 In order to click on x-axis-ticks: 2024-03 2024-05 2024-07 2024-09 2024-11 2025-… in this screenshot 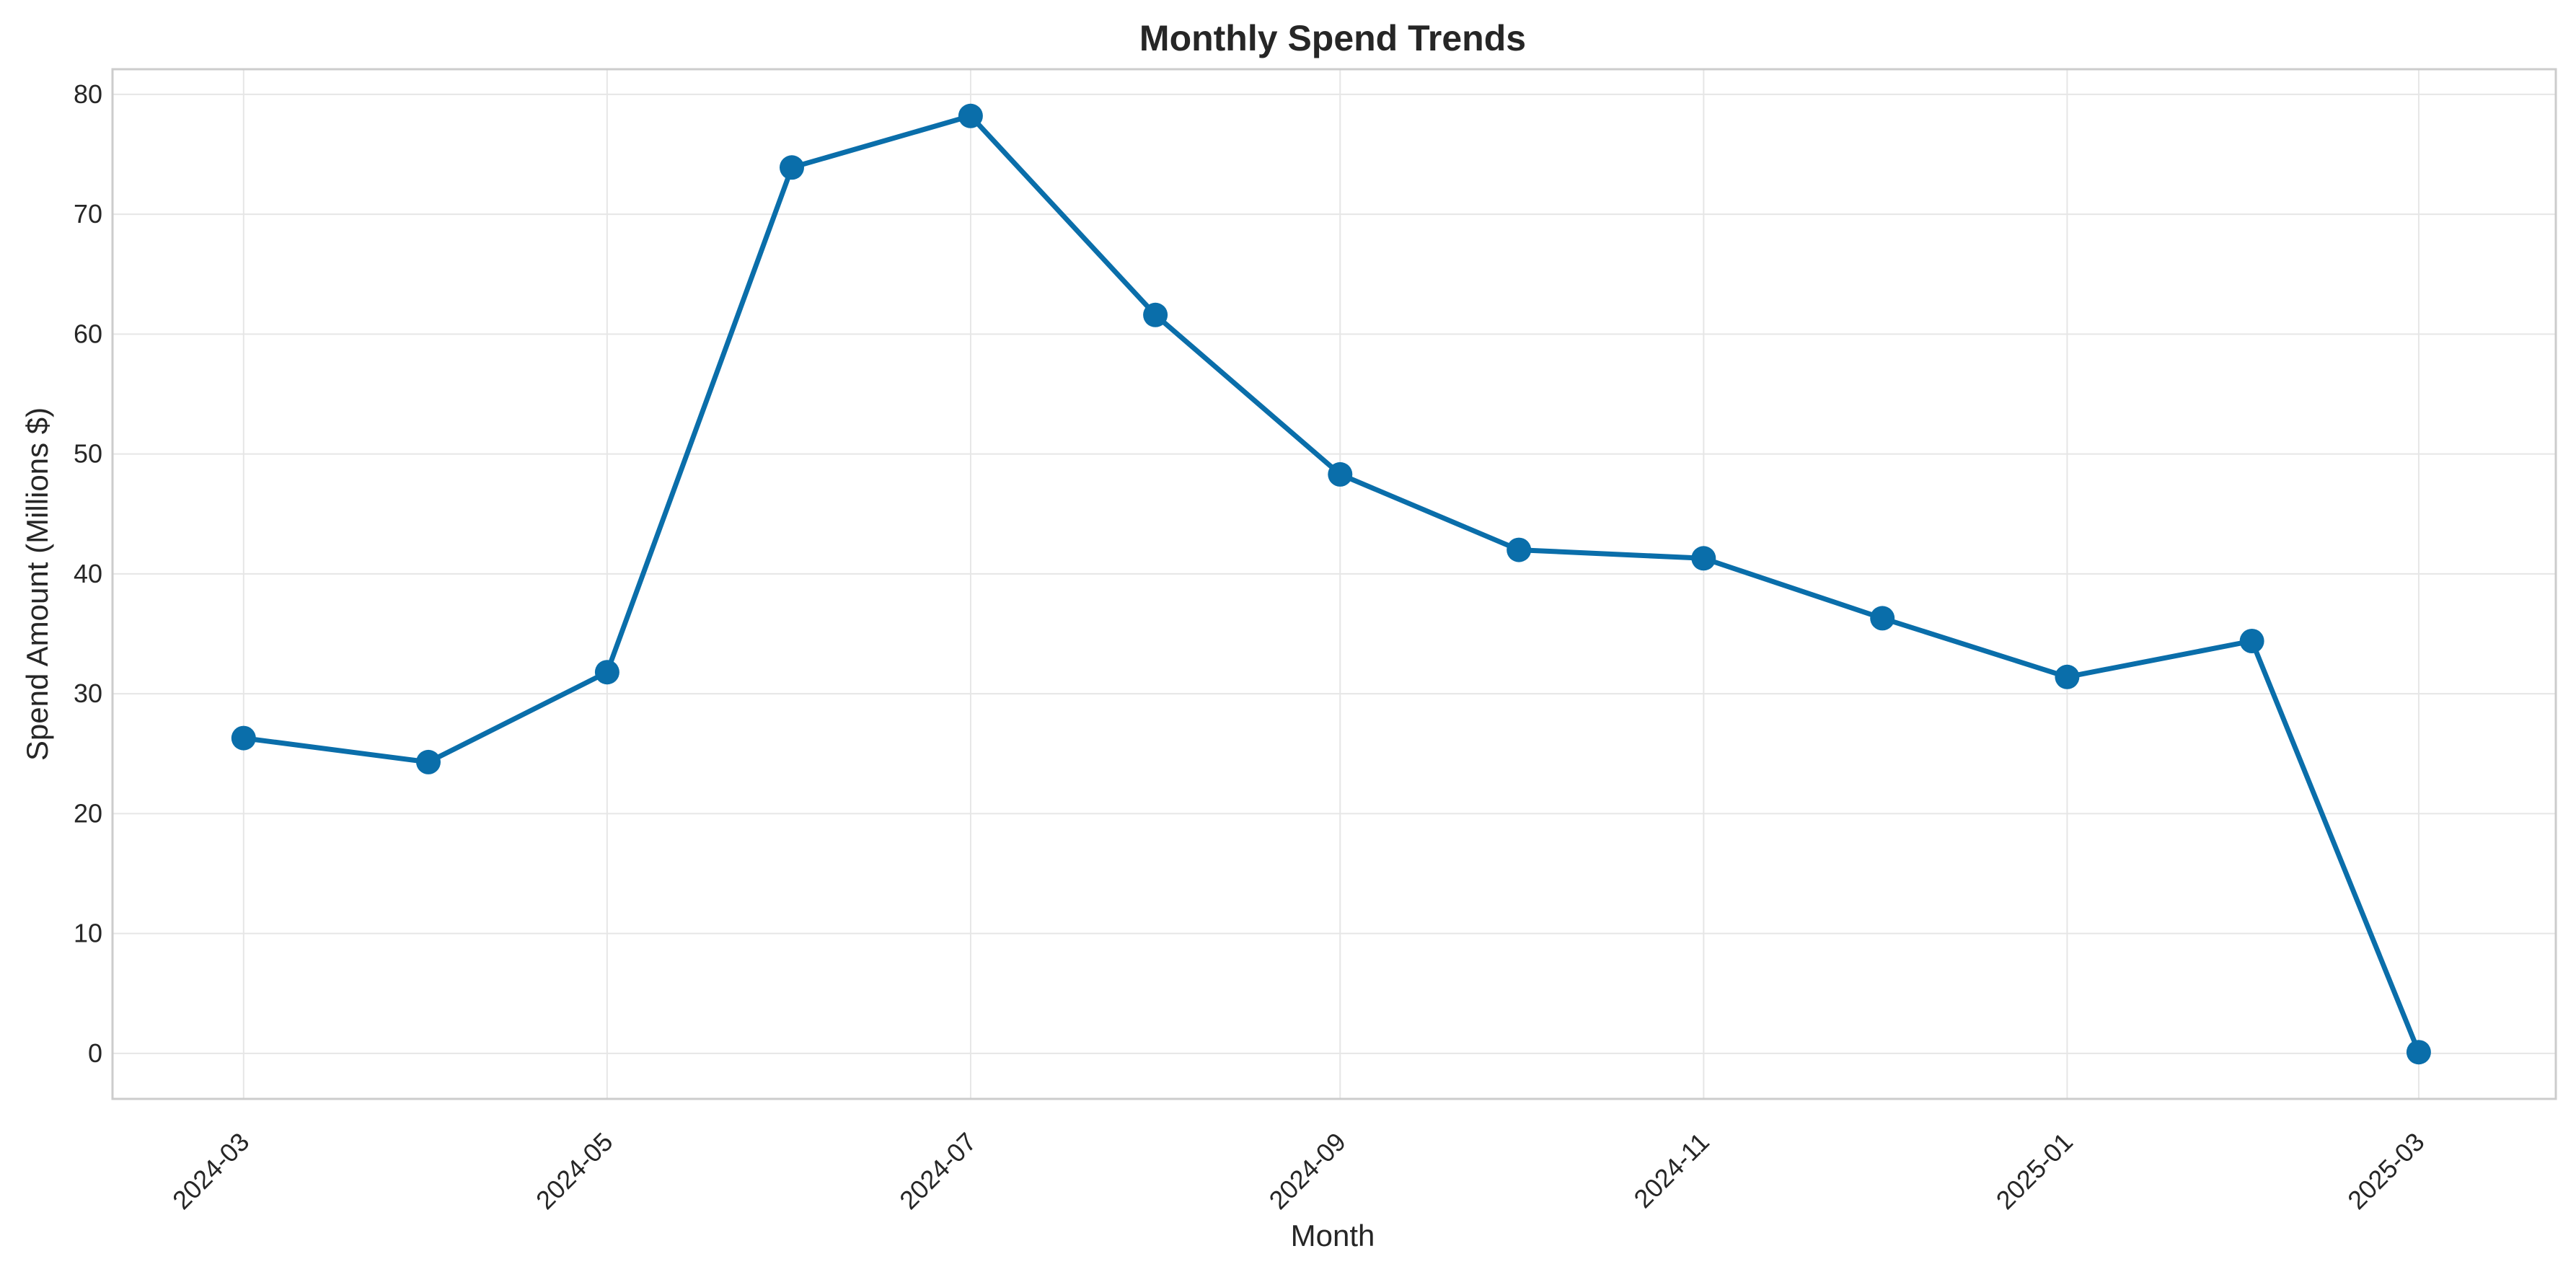, I will do `click(1298, 1171)`.